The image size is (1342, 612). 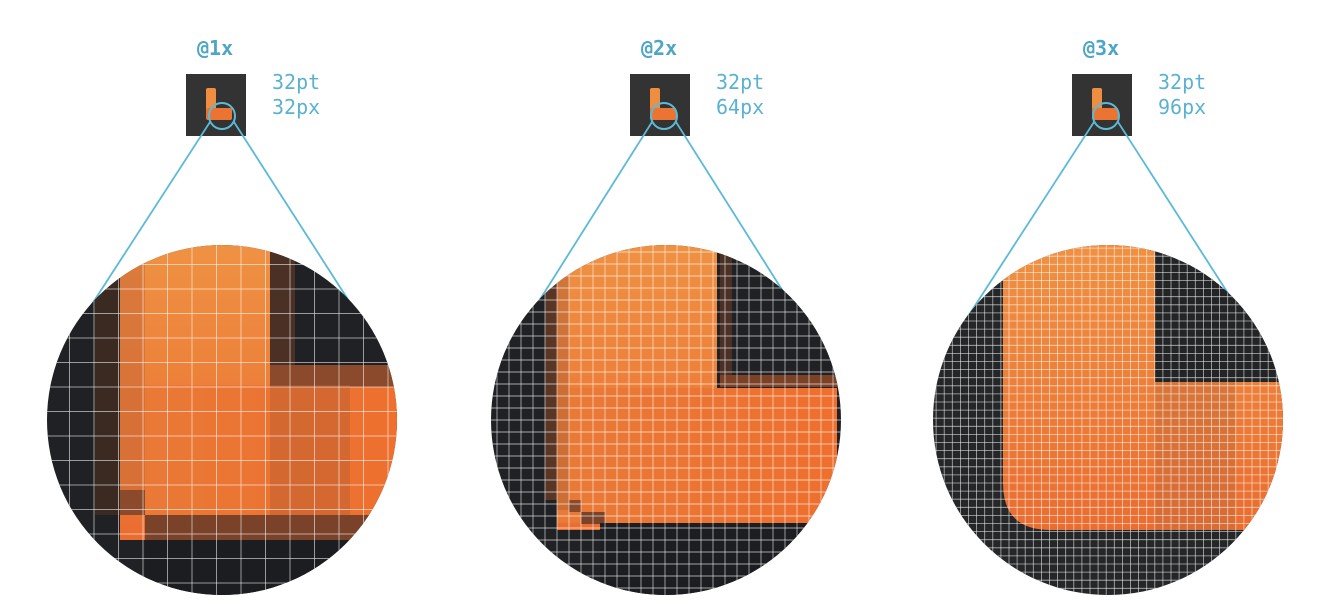 What do you see at coordinates (215, 48) in the screenshot?
I see `scale-label: @1x` at bounding box center [215, 48].